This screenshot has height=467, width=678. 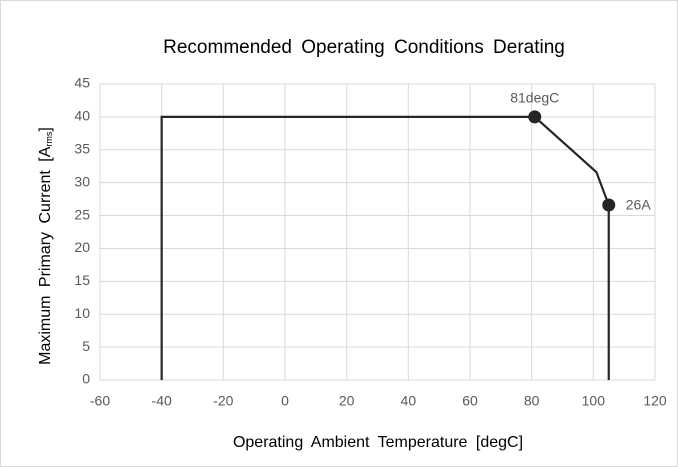 What do you see at coordinates (86, 379) in the screenshot?
I see `y-tick-label: 0` at bounding box center [86, 379].